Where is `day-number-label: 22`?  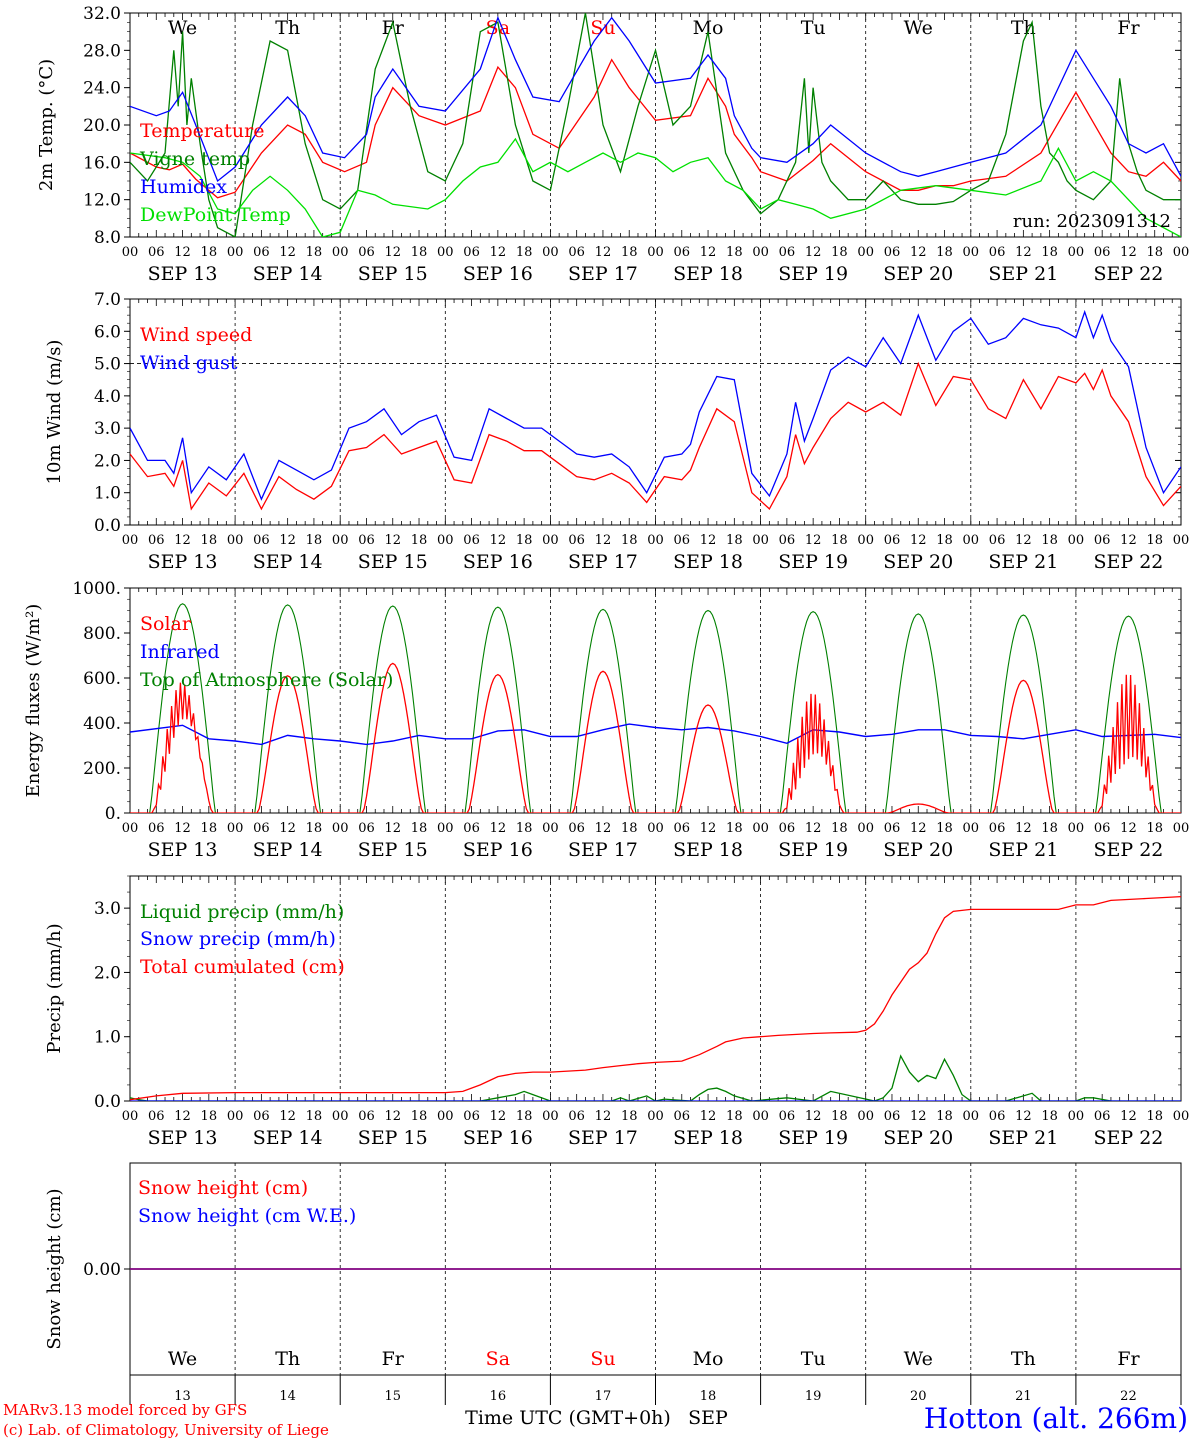 day-number-label: 22 is located at coordinates (1128, 1396).